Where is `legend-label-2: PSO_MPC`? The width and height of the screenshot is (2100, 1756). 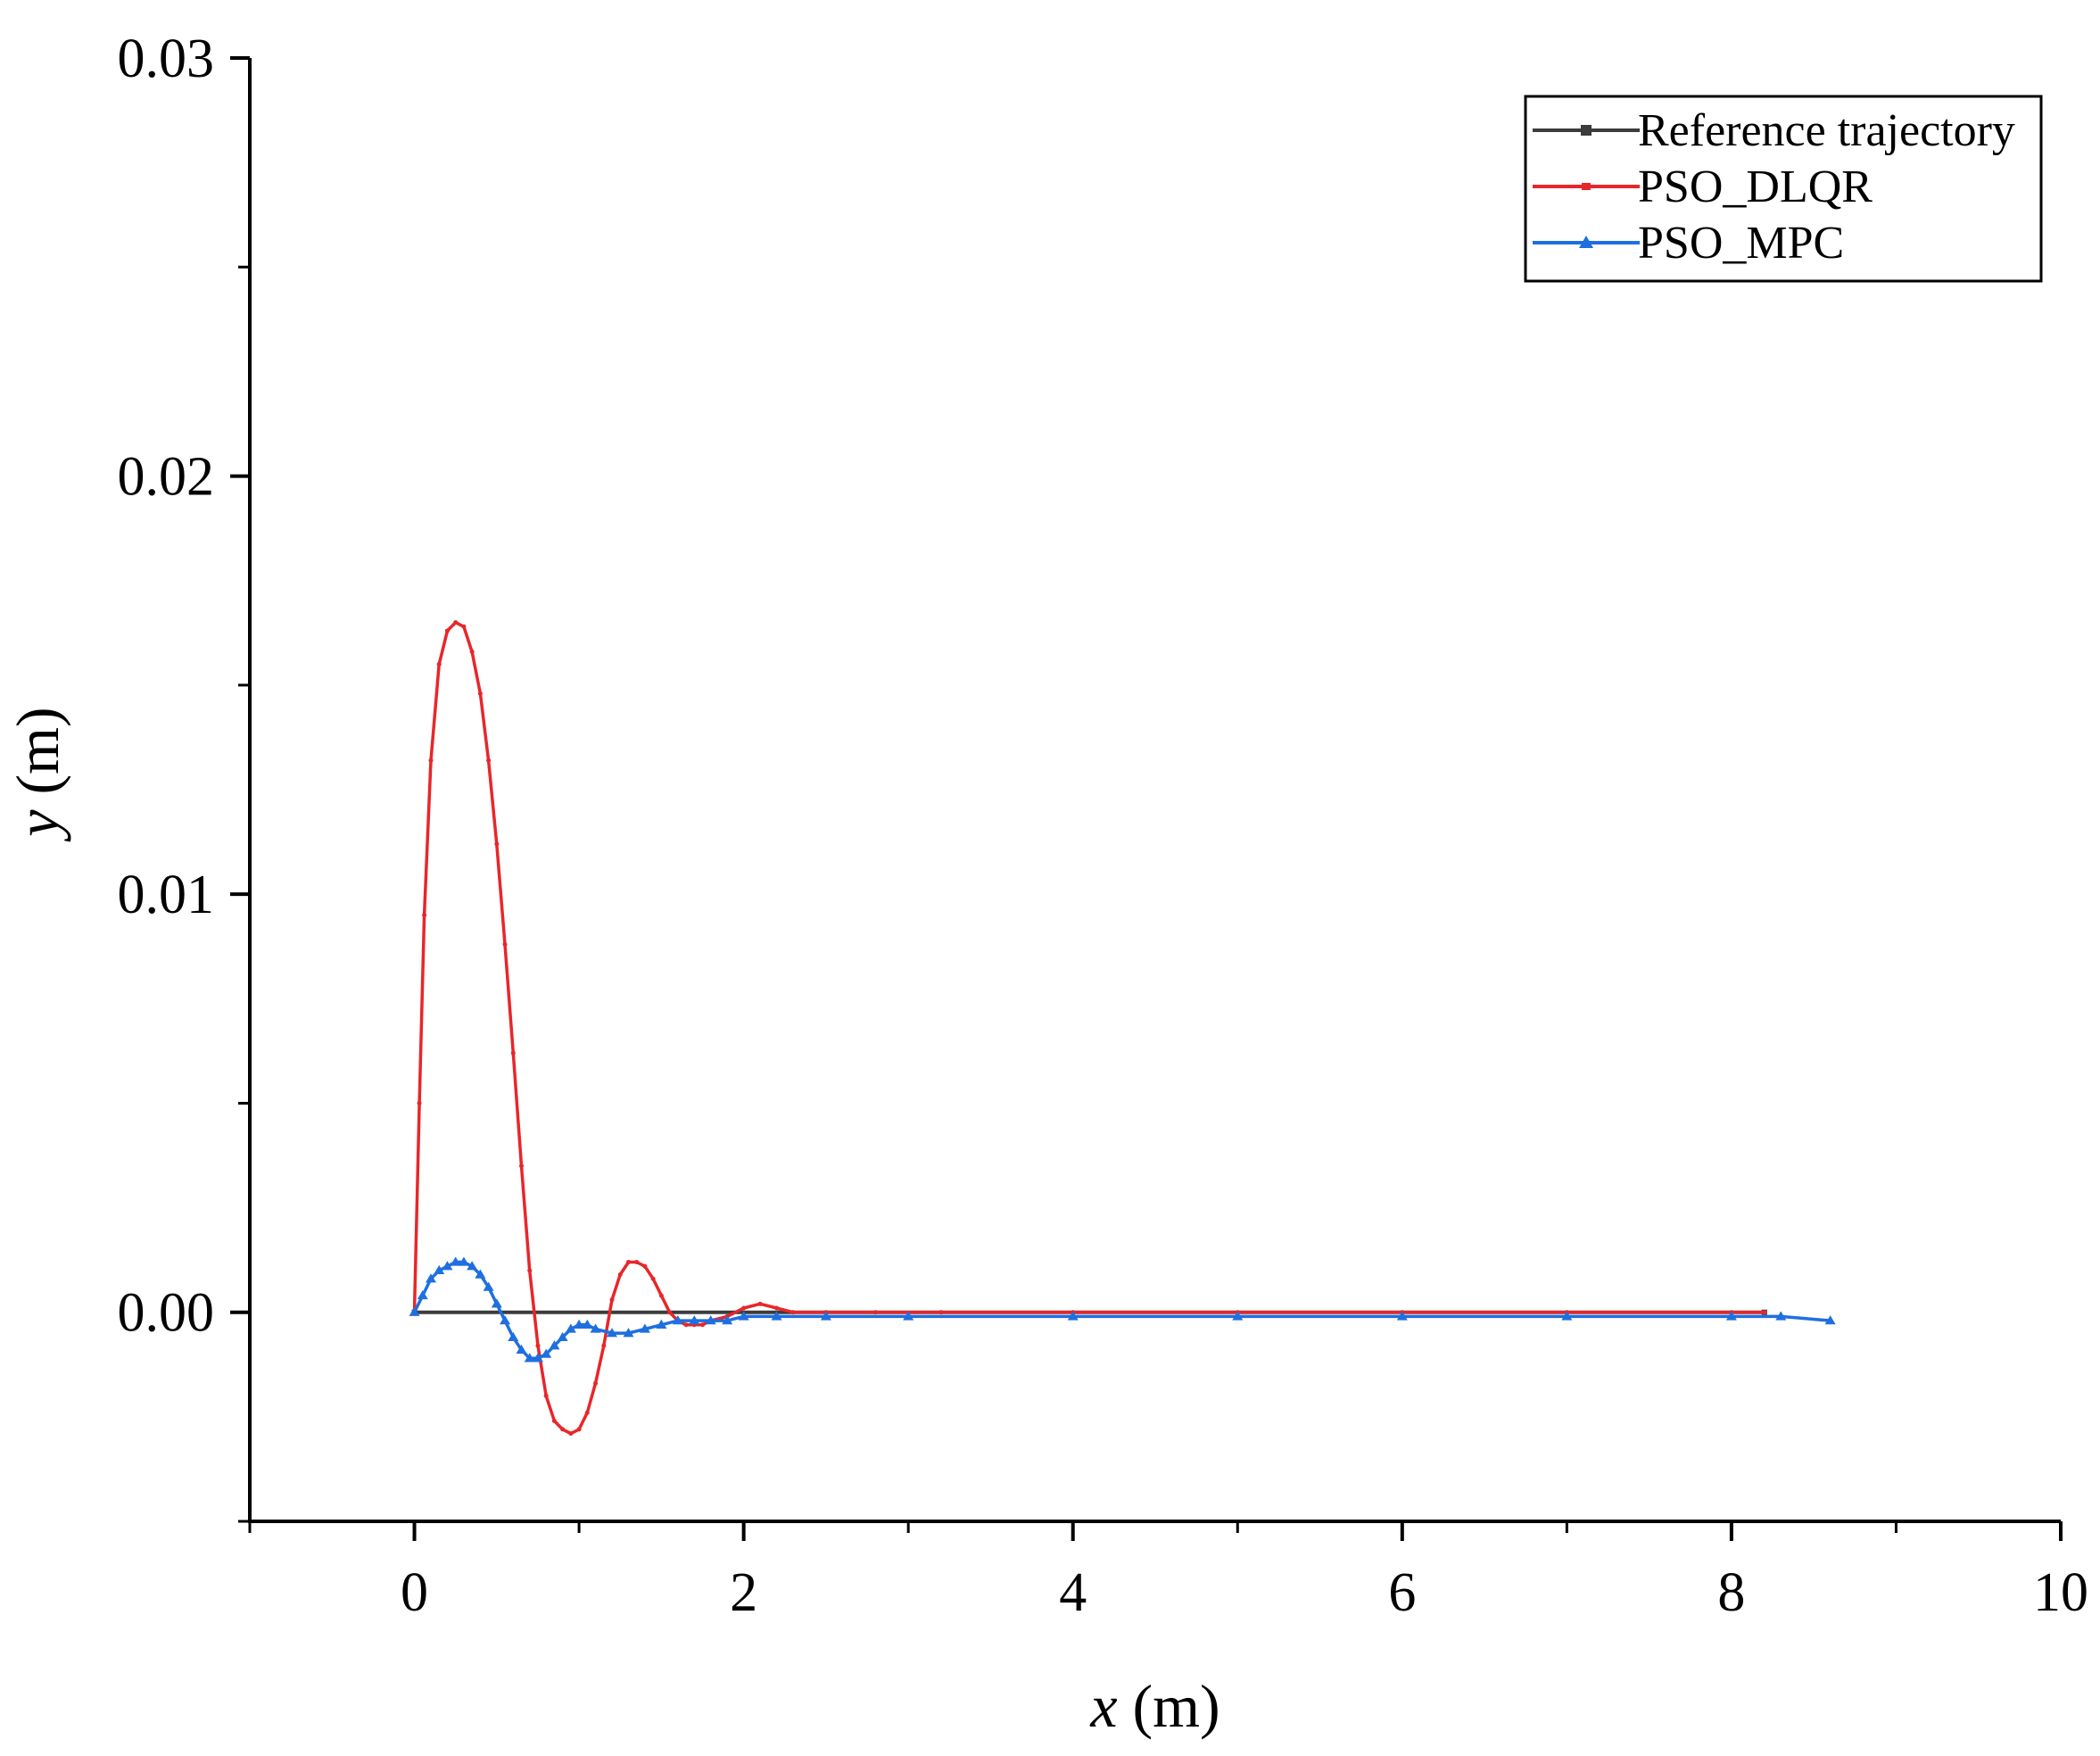
legend-label-2: PSO_MPC is located at coordinates (1741, 243).